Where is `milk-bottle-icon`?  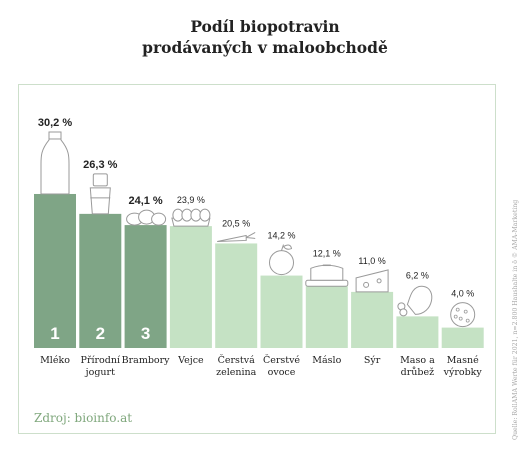 milk-bottle-icon is located at coordinates (55, 163).